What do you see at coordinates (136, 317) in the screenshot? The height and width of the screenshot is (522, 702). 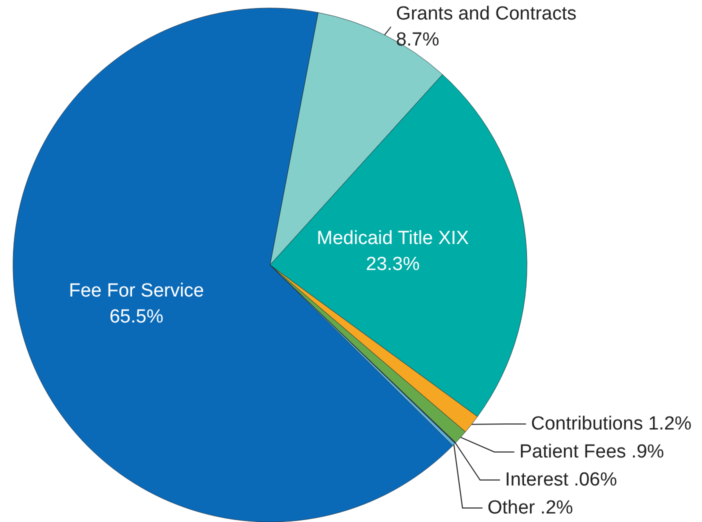 I see `data-label: 65.5%` at bounding box center [136, 317].